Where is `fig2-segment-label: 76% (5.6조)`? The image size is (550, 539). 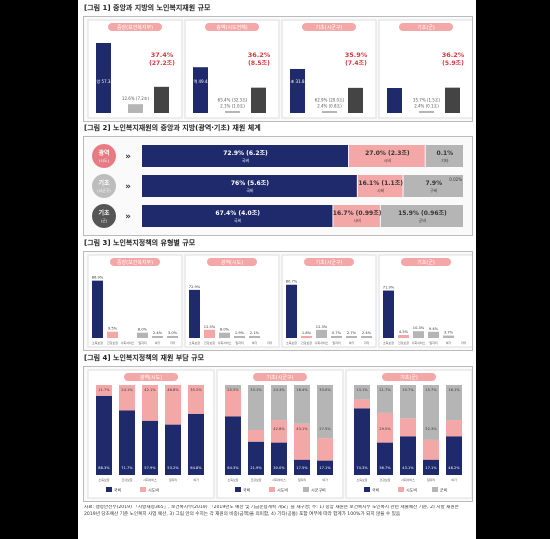
fig2-segment-label: 76% (5.6조) is located at coordinates (250, 183).